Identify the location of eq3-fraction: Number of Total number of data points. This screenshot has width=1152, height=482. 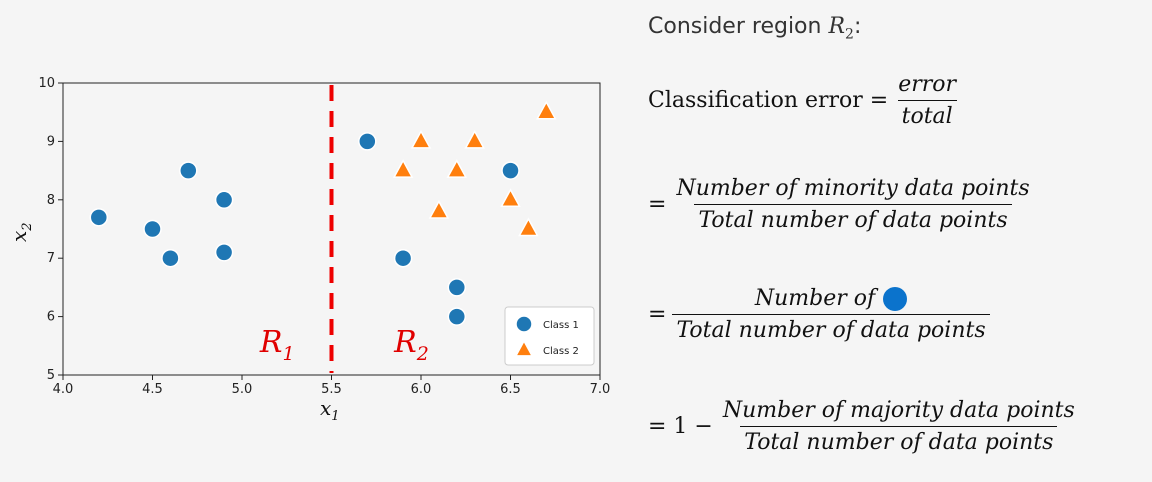
(831, 314).